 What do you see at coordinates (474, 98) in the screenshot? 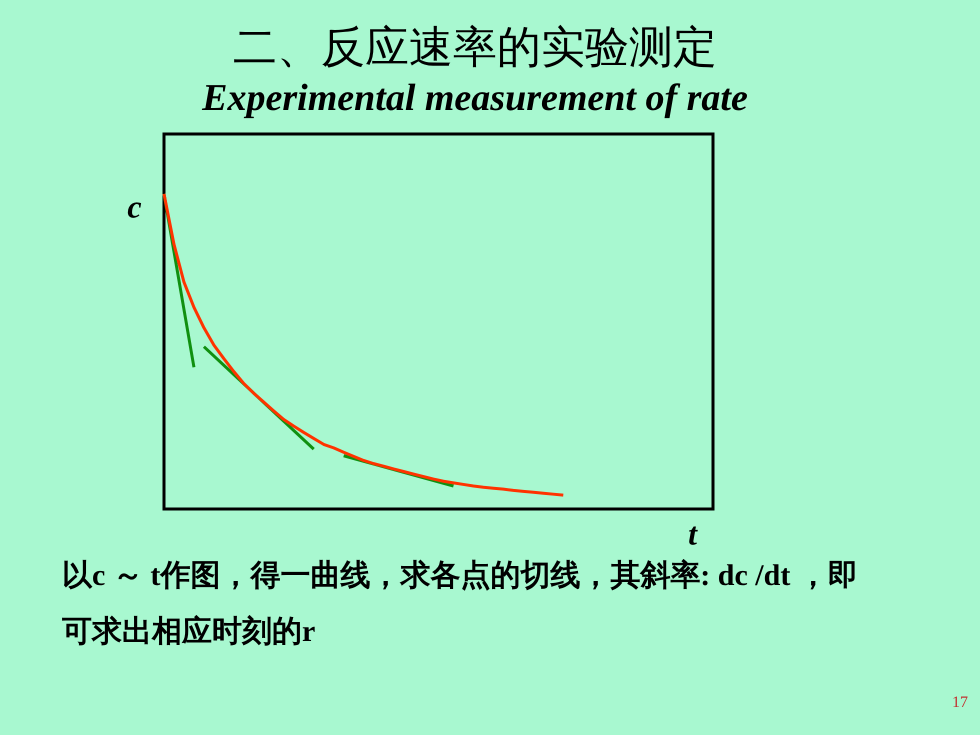
I see `chart-subtitle: Experimental measurement of rate` at bounding box center [474, 98].